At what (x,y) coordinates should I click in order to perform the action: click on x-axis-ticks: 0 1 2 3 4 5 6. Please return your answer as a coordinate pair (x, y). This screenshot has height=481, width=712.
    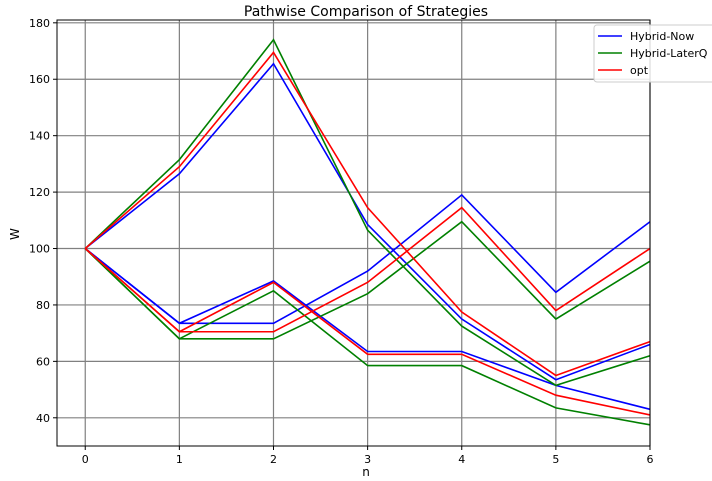
    Looking at the image, I should click on (368, 456).